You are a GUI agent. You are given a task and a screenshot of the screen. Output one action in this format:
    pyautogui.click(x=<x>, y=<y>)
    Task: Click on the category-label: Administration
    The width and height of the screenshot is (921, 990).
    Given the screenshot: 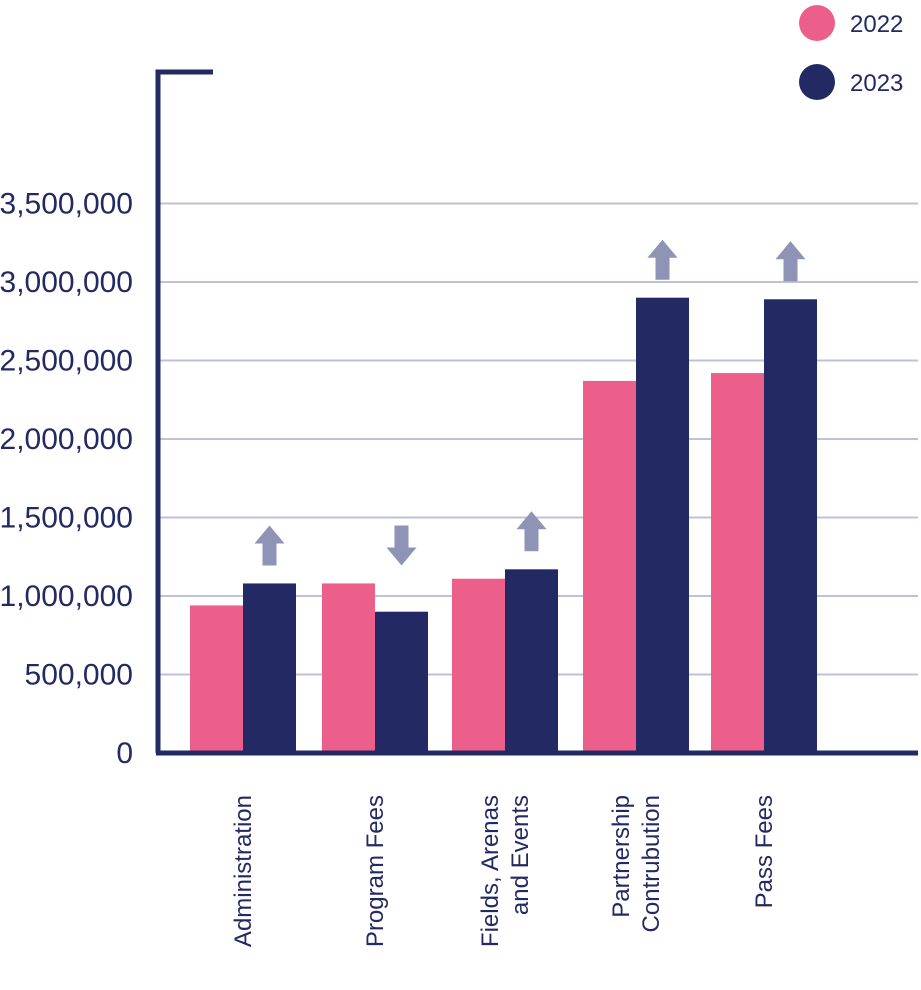 What is the action you would take?
    pyautogui.click(x=243, y=871)
    